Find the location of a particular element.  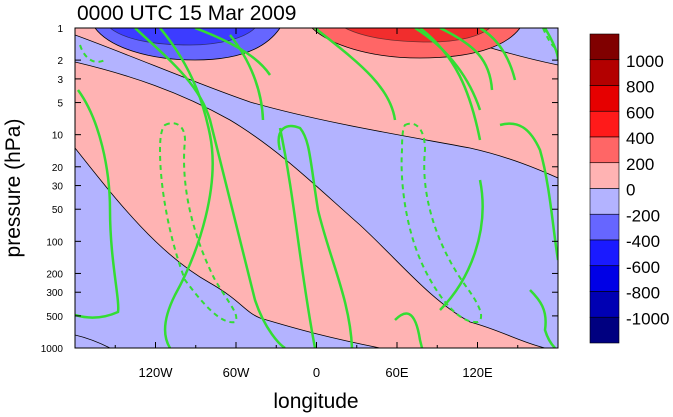

y-tick-label: 30 is located at coordinates (58, 187).